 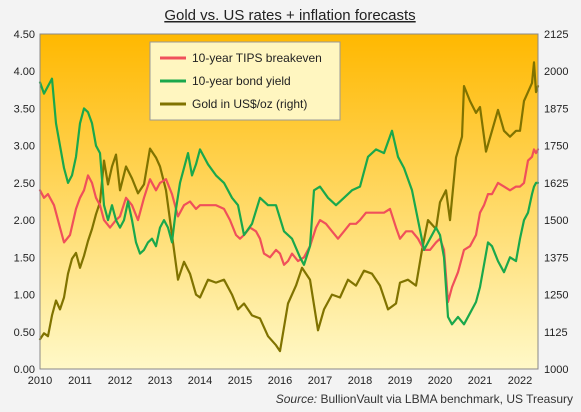 What do you see at coordinates (24, 333) in the screenshot?
I see `left-tick-label: 0.50` at bounding box center [24, 333].